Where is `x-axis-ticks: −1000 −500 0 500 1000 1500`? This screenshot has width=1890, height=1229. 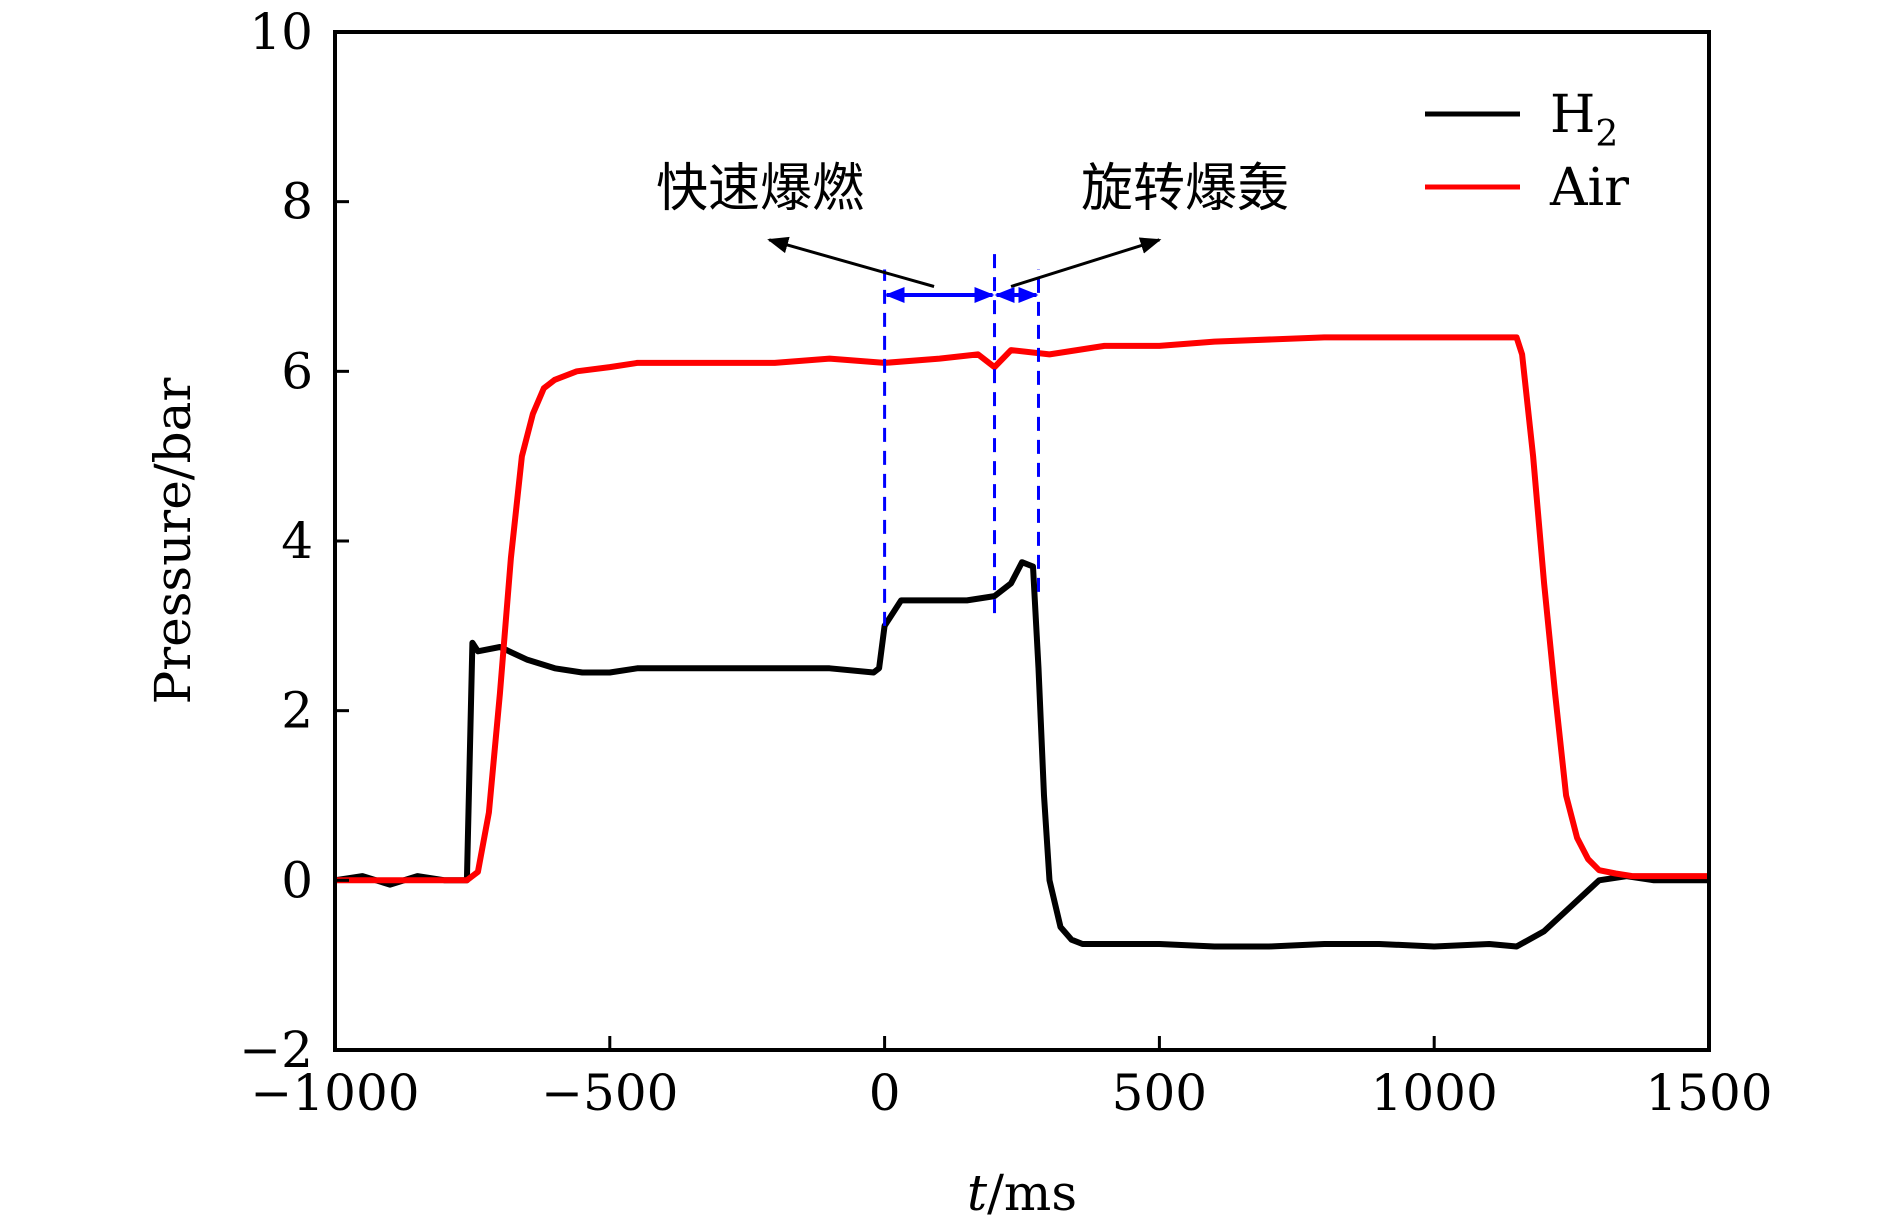
x-axis-ticks: −1000 −500 0 500 1000 1500 is located at coordinates (1011, 1079).